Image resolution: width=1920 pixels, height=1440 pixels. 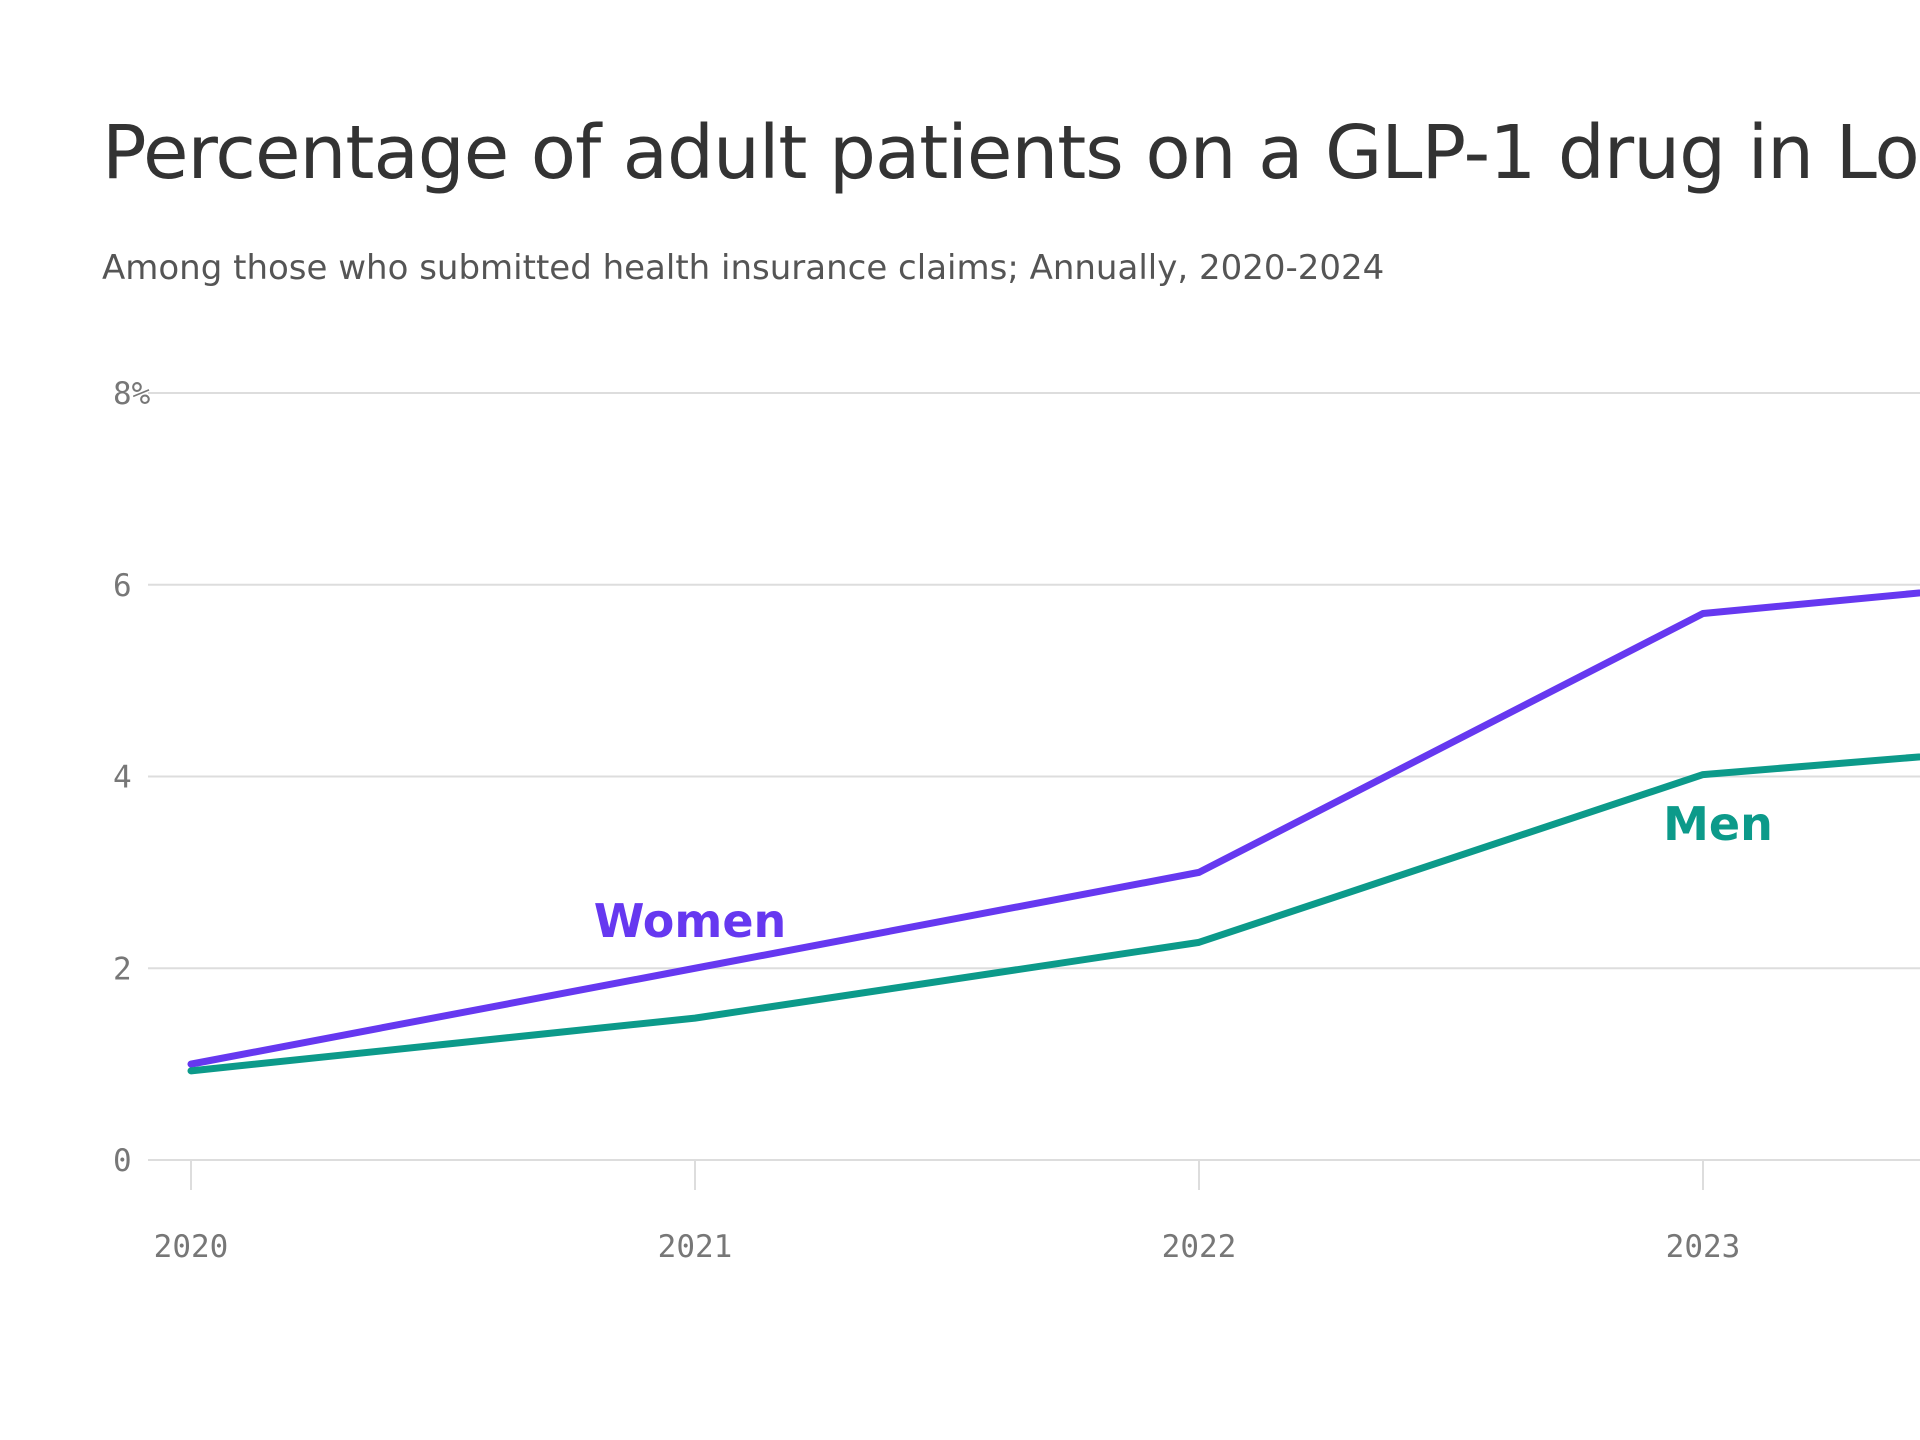 What do you see at coordinates (1703, 1247) in the screenshot?
I see `x-tick-label: 2023` at bounding box center [1703, 1247].